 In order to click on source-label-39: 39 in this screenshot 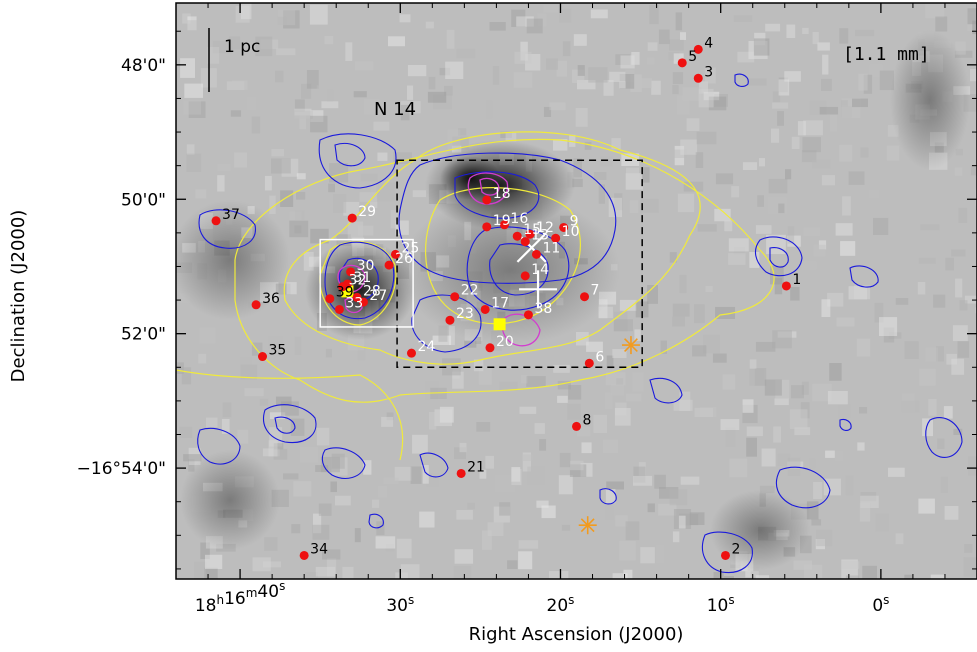, I will do `click(345, 293)`.